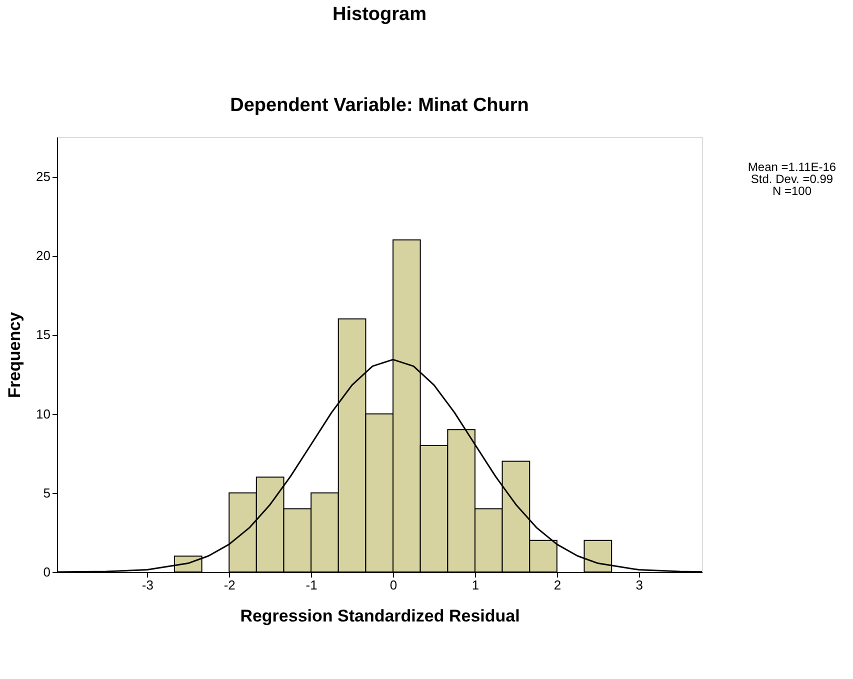 This screenshot has height=679, width=853. I want to click on text: Std. Dev. =0.99, so click(792, 179).